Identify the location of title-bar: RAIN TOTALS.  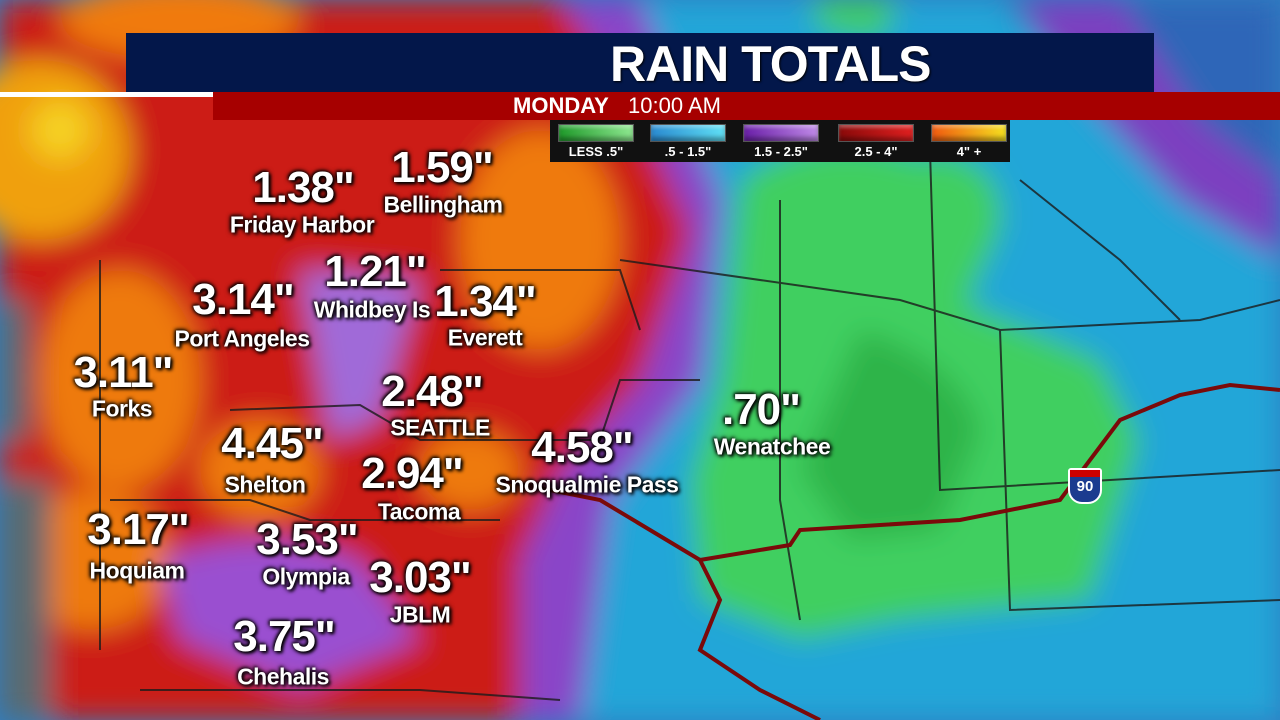
(640, 63).